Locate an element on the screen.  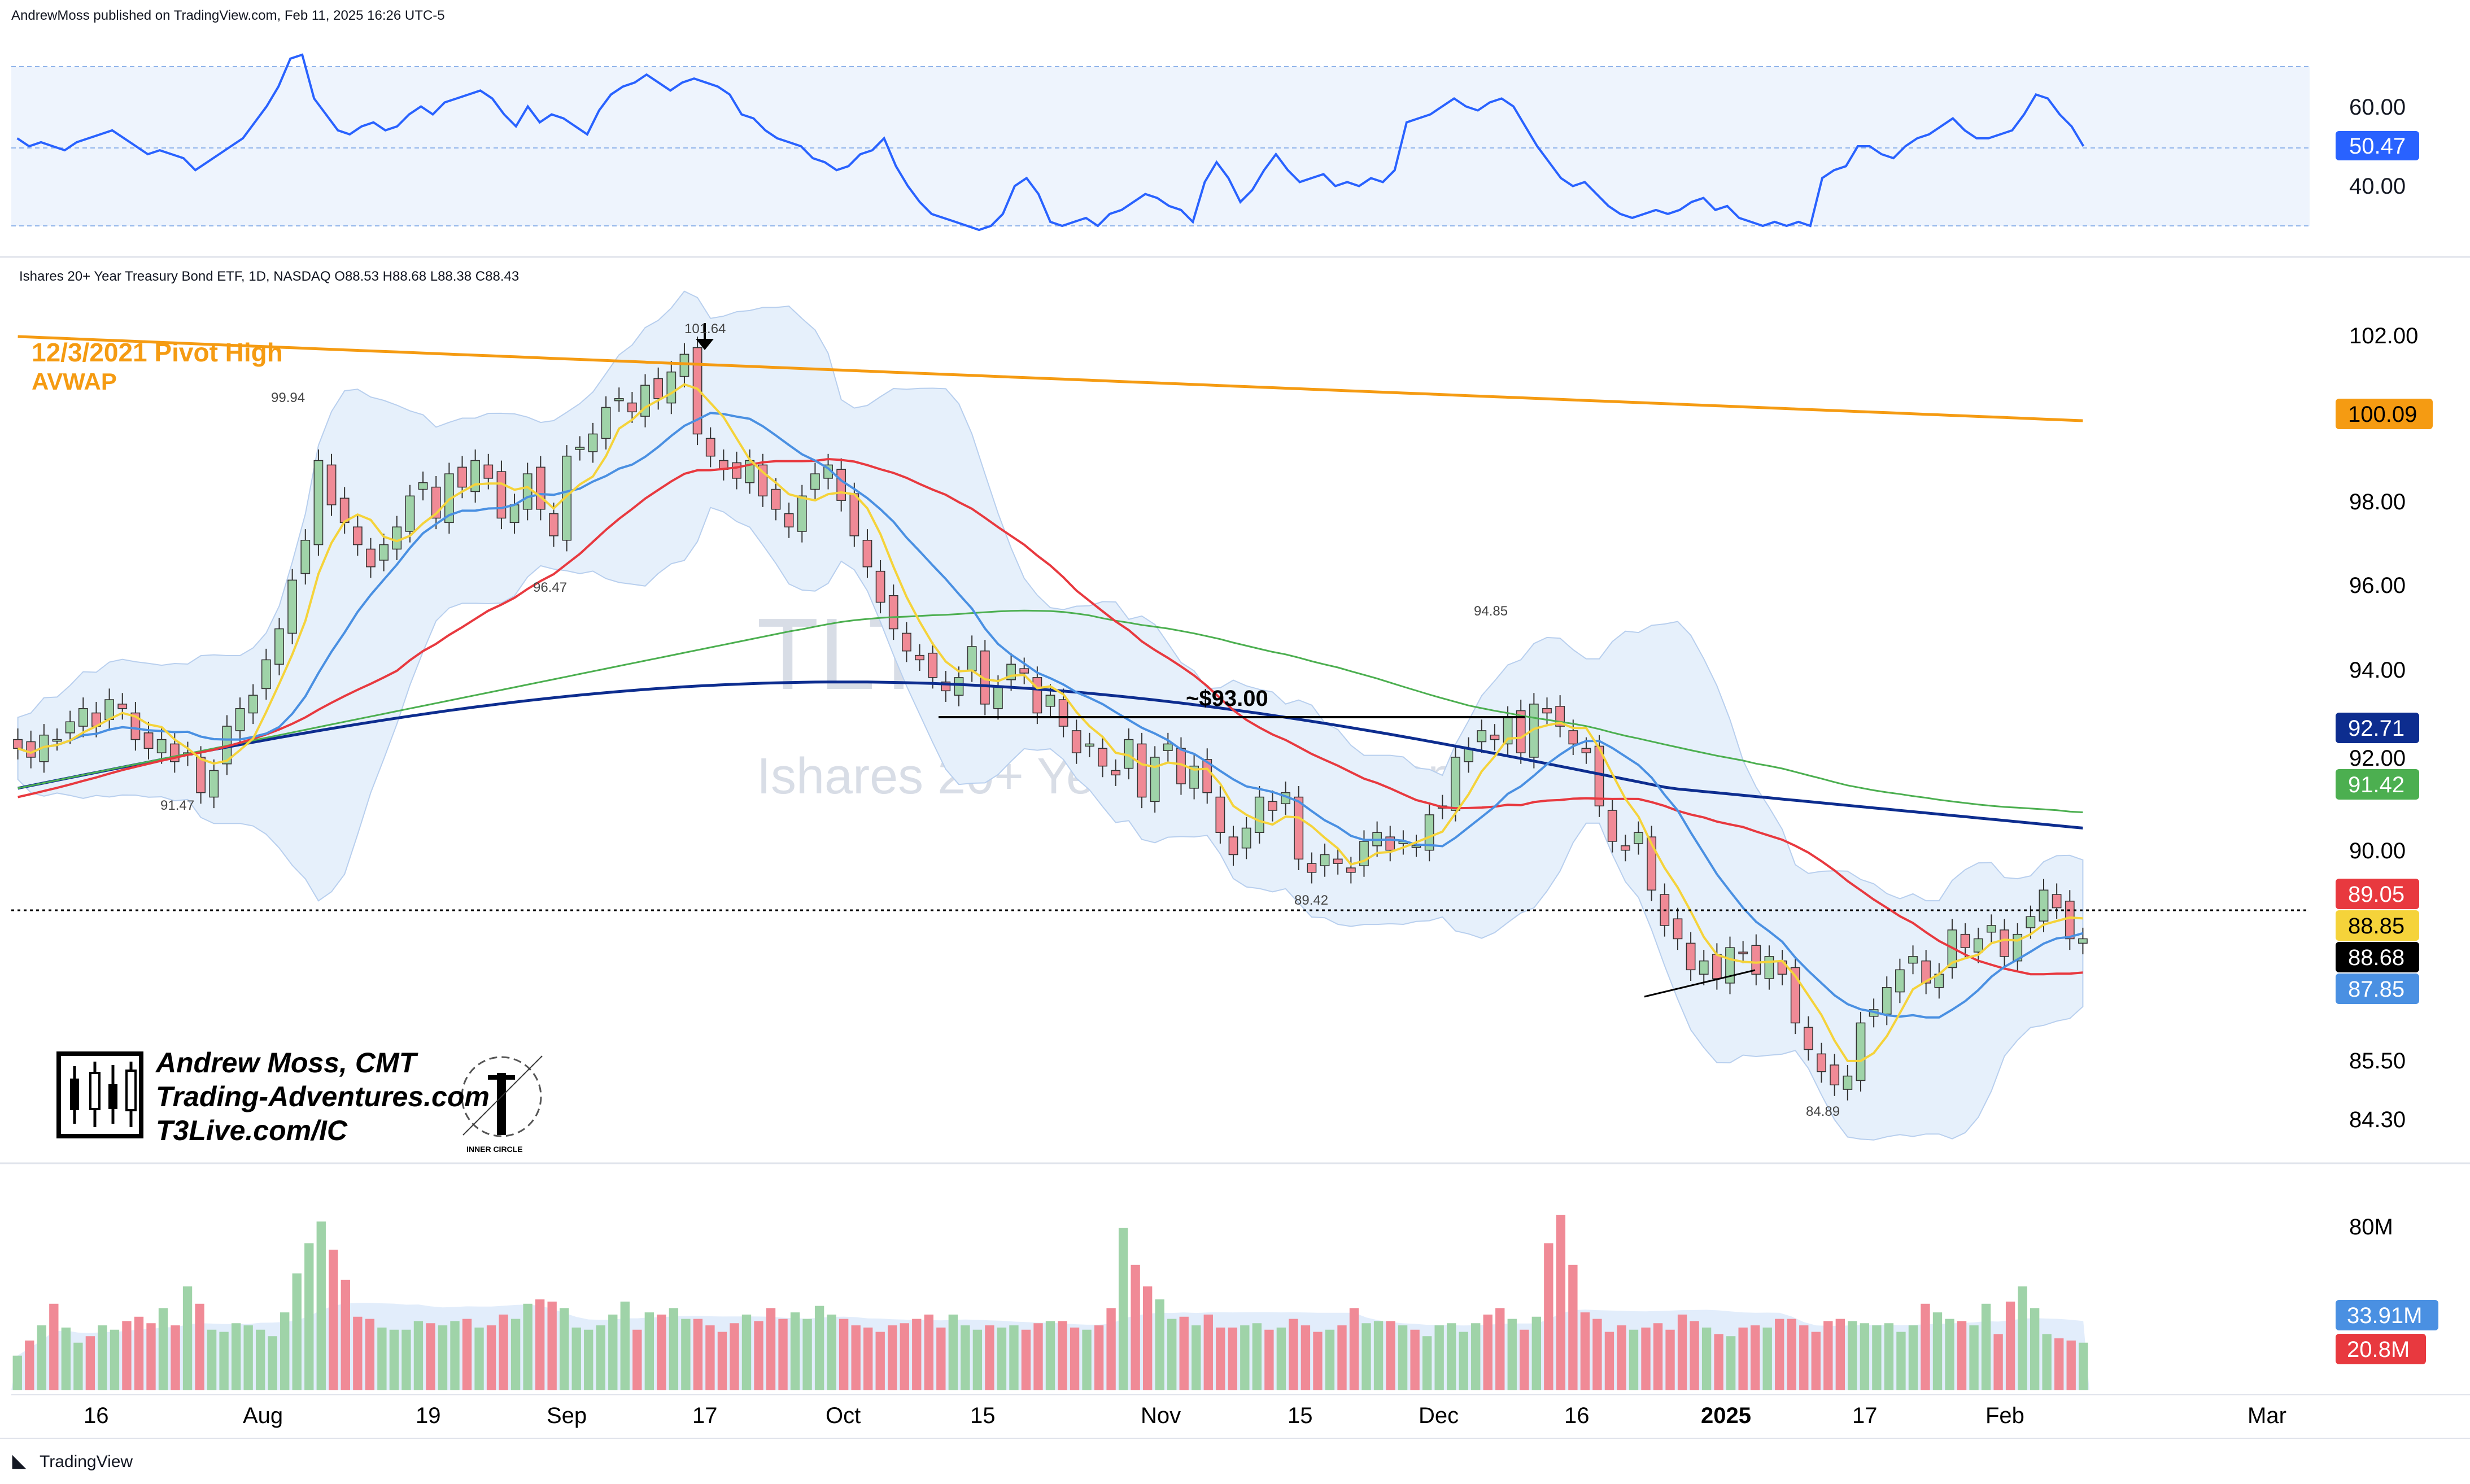
price-tick: 85.50 is located at coordinates (2377, 1061).